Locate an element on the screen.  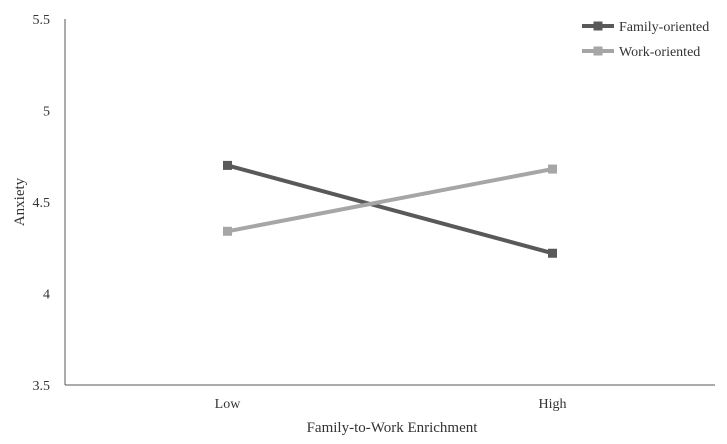
y-tick-labels: 3.5 4 4.5 5 5.5 is located at coordinates (42, 203).